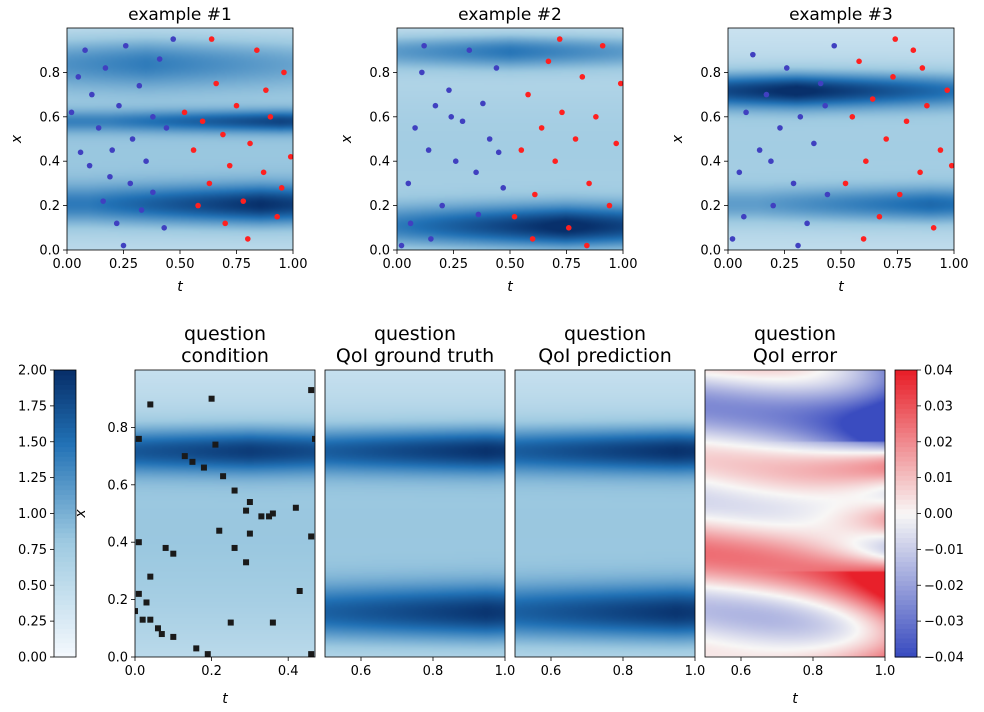 The image size is (984, 712). Describe the element at coordinates (49, 251) in the screenshot. I see `y-tick-label: 0.0` at that location.